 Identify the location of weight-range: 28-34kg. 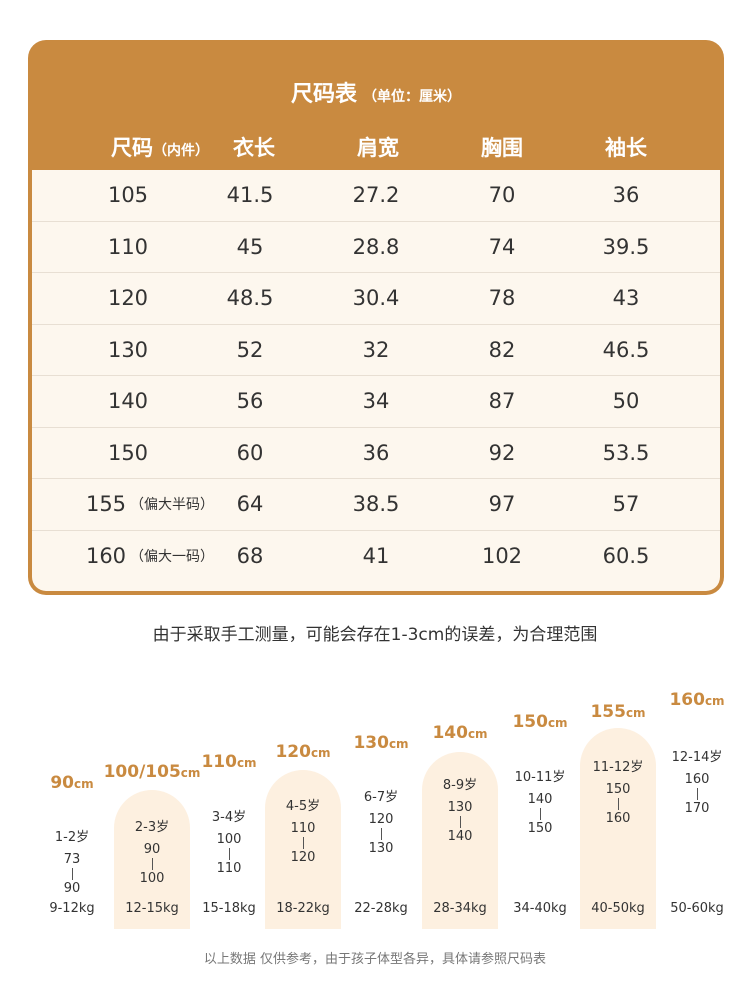
(460, 908).